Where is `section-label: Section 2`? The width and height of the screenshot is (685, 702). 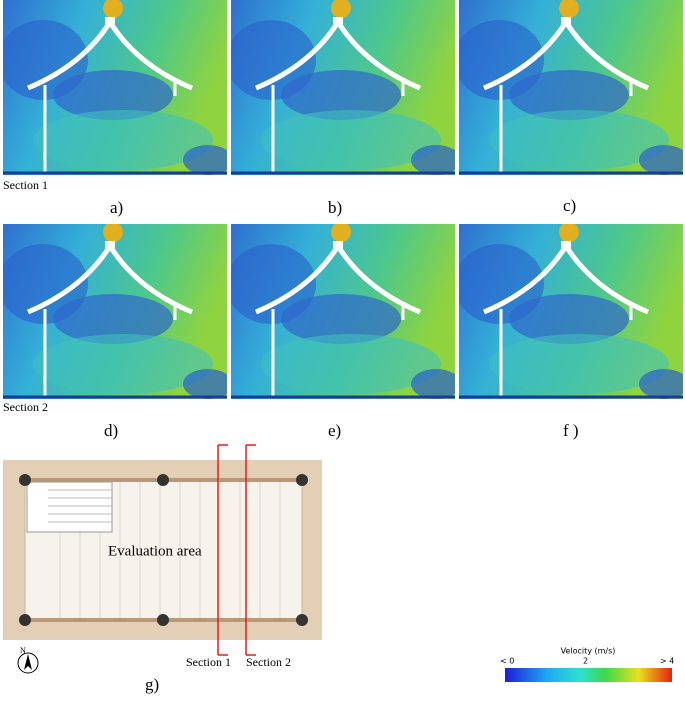
section-label: Section 2 is located at coordinates (25, 407).